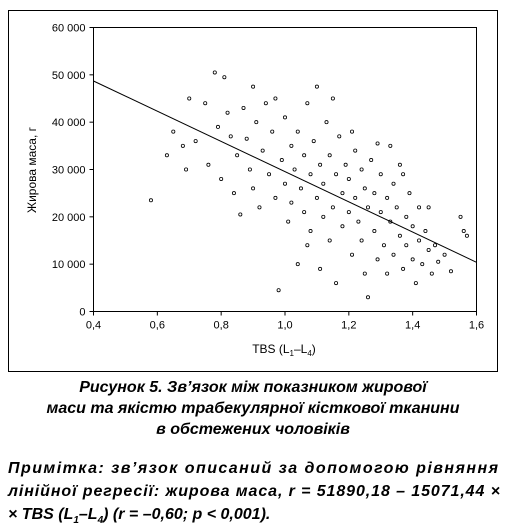 The image size is (507, 530). I want to click on x-tick-label: 0,4, so click(93, 326).